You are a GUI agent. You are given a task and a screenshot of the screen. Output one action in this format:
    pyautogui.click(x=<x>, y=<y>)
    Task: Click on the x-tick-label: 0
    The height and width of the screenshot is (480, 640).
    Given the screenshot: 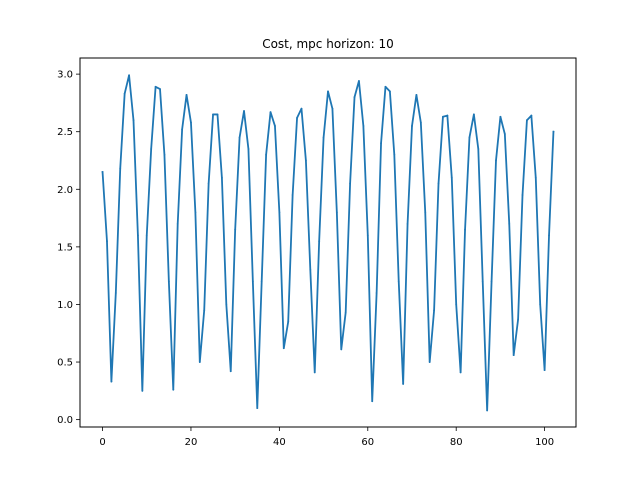 What is the action you would take?
    pyautogui.click(x=102, y=442)
    